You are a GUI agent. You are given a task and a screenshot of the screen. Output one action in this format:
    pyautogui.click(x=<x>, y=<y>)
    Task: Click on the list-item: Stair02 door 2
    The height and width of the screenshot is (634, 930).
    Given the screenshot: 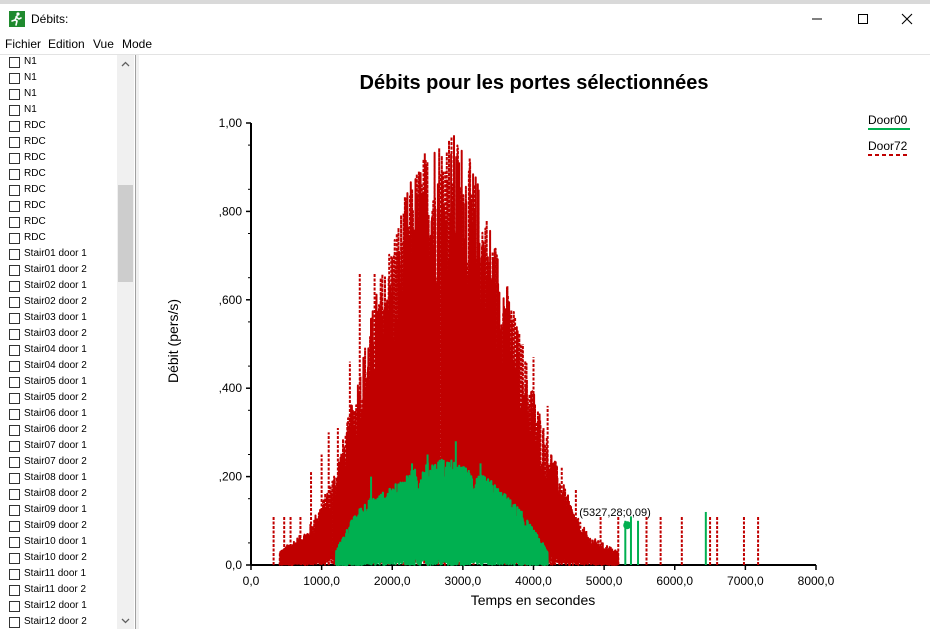 What is the action you would take?
    pyautogui.click(x=58, y=303)
    